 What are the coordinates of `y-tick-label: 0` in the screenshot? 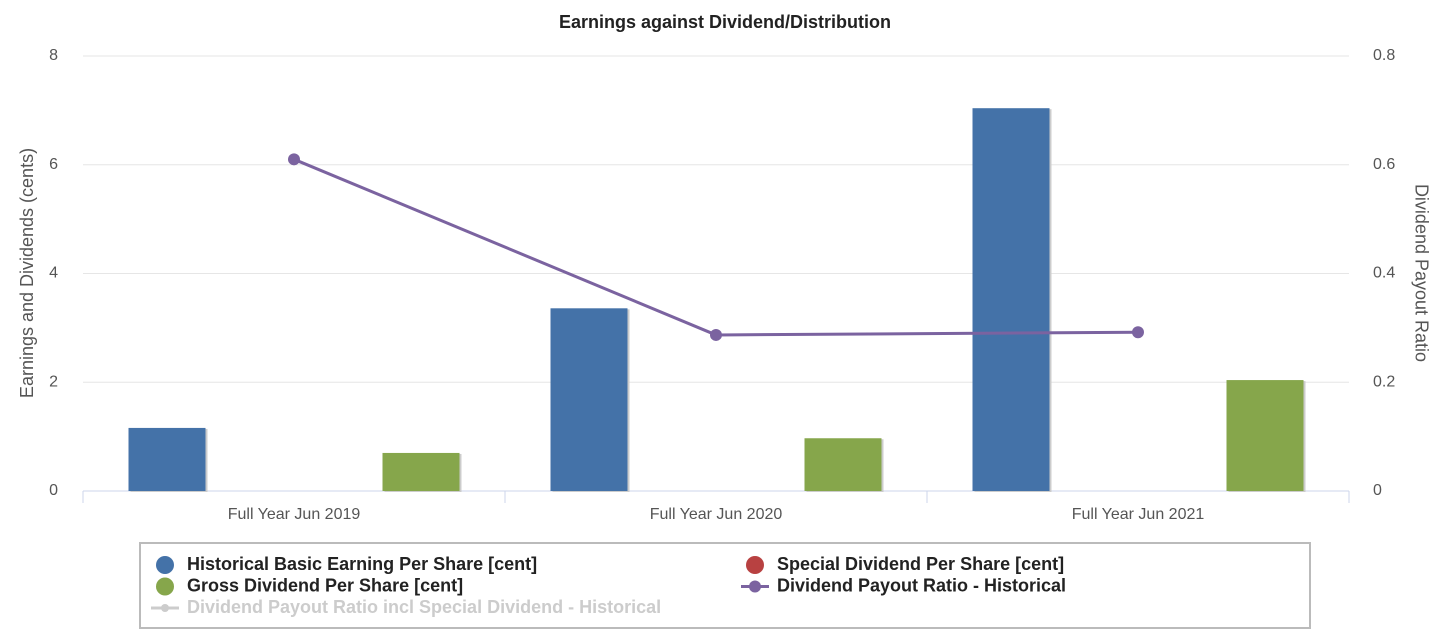 It's located at (53, 490).